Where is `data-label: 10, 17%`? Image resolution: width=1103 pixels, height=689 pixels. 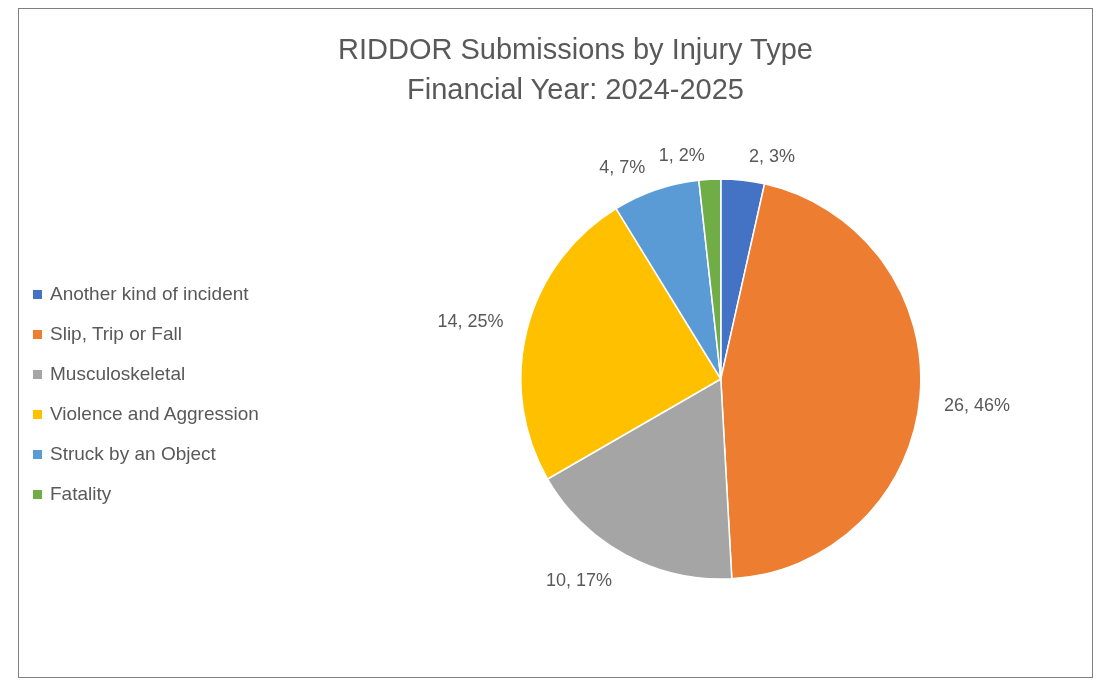 data-label: 10, 17% is located at coordinates (579, 580).